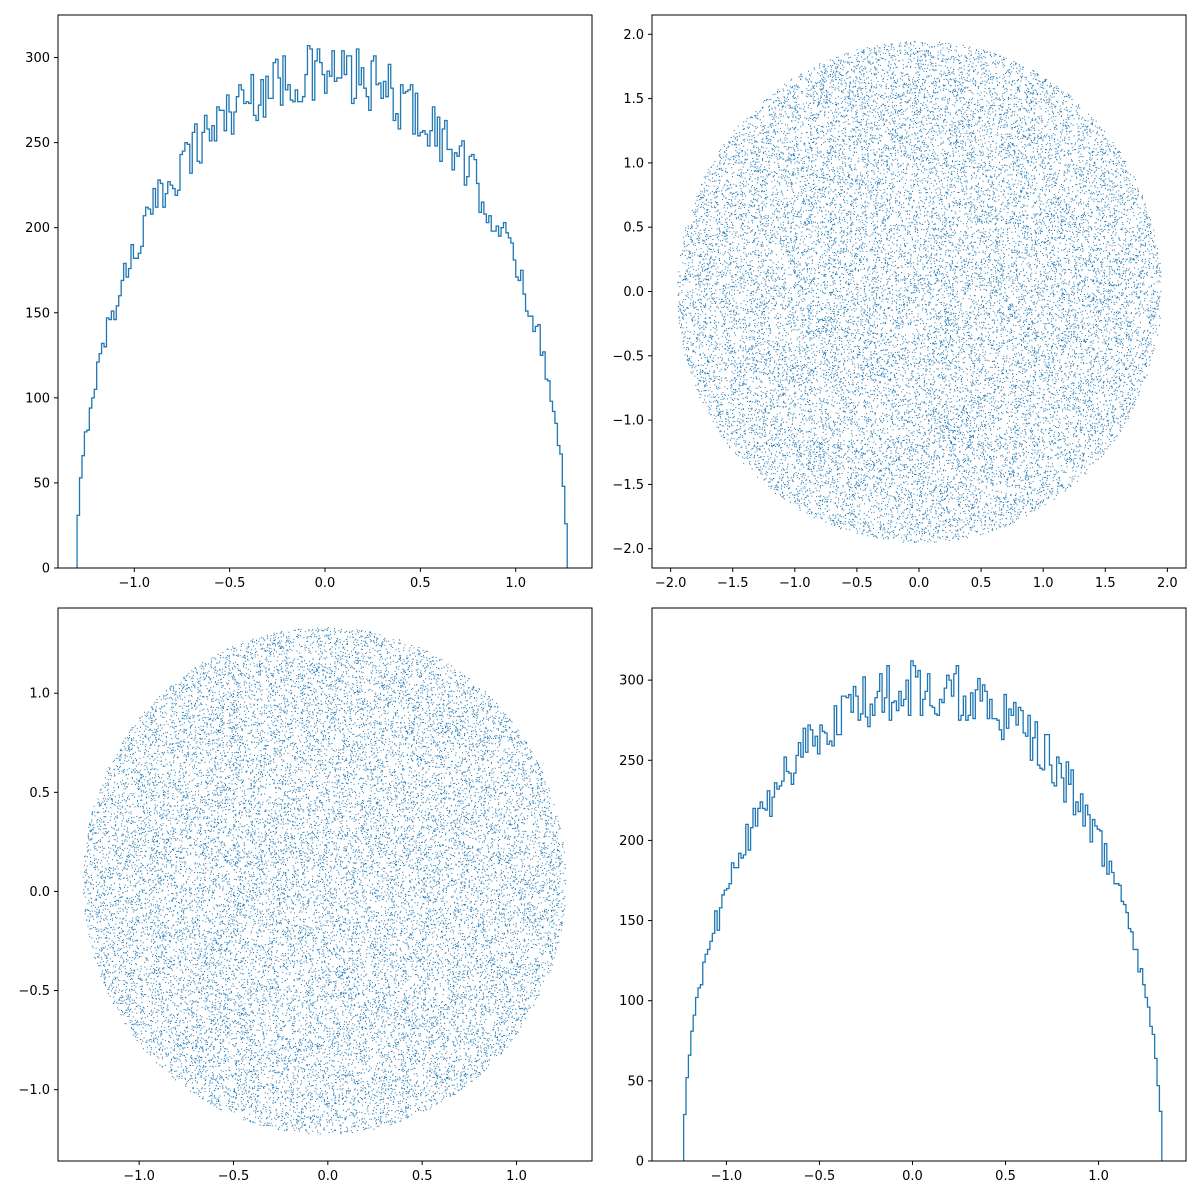 The image size is (1200, 1200). I want to click on x-tick-label: 0.5, so click(420, 583).